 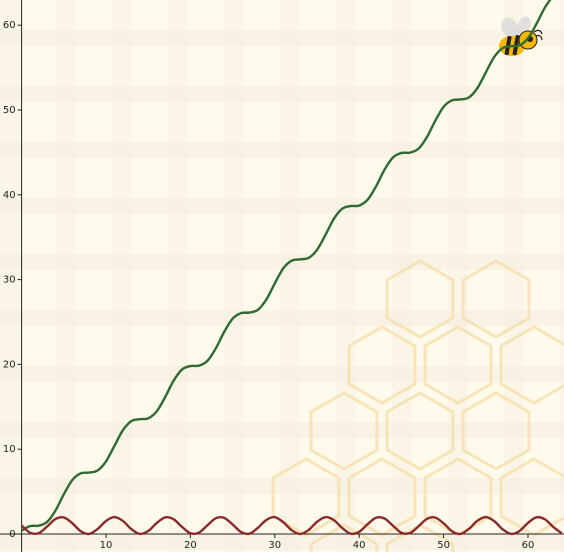 I want to click on y-tick-label: 40, so click(x=9, y=195).